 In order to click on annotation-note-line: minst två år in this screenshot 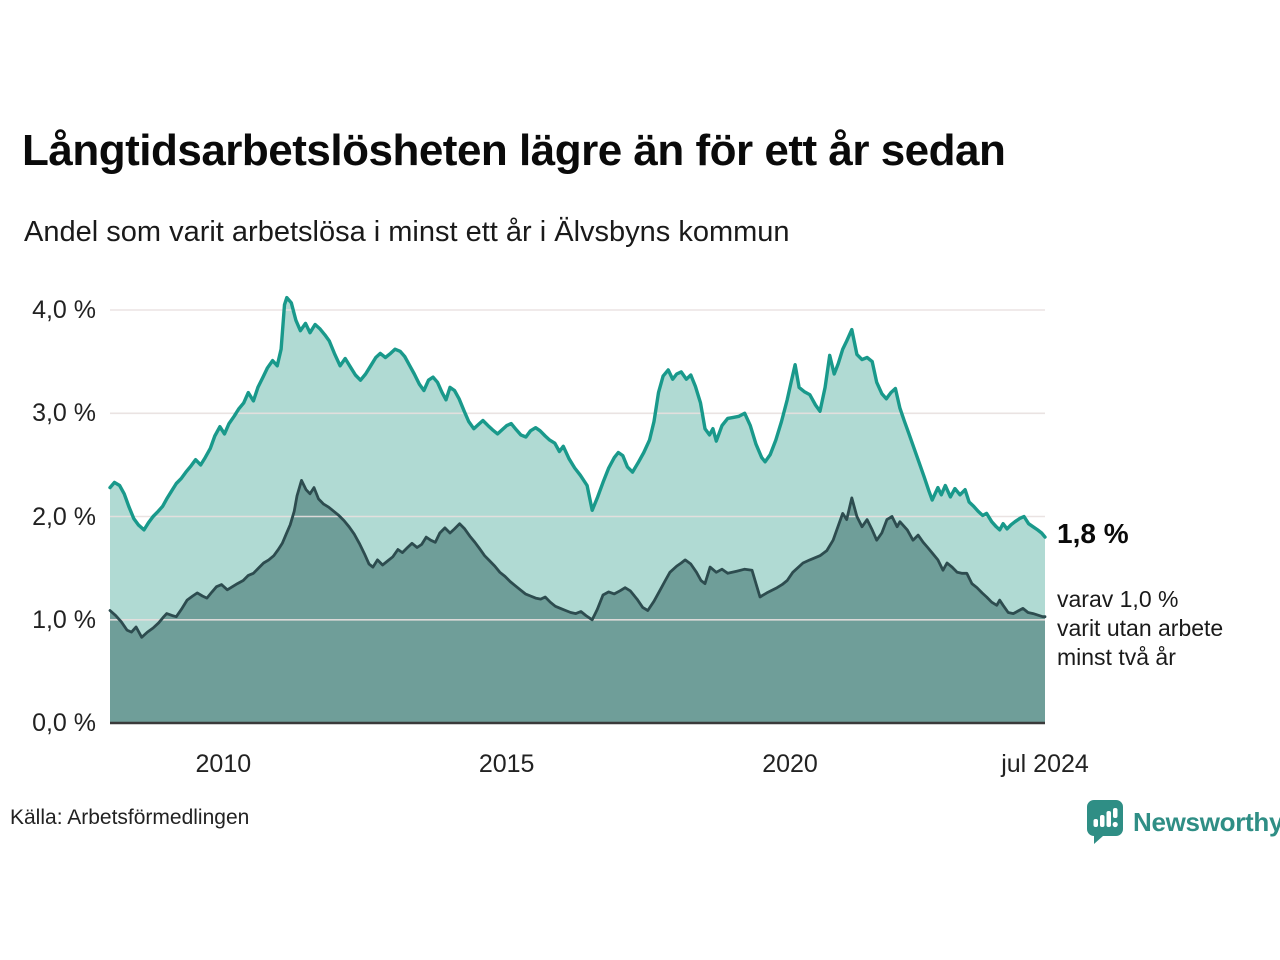, I will do `click(1116, 657)`.